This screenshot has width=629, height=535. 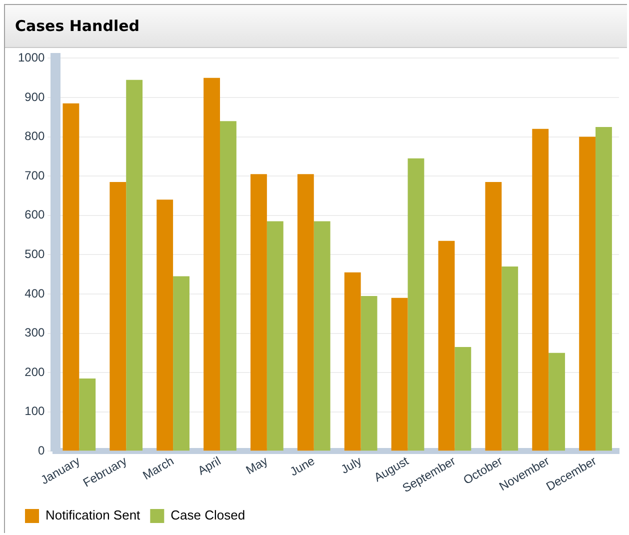 What do you see at coordinates (256, 466) in the screenshot?
I see `x-tick-label: May` at bounding box center [256, 466].